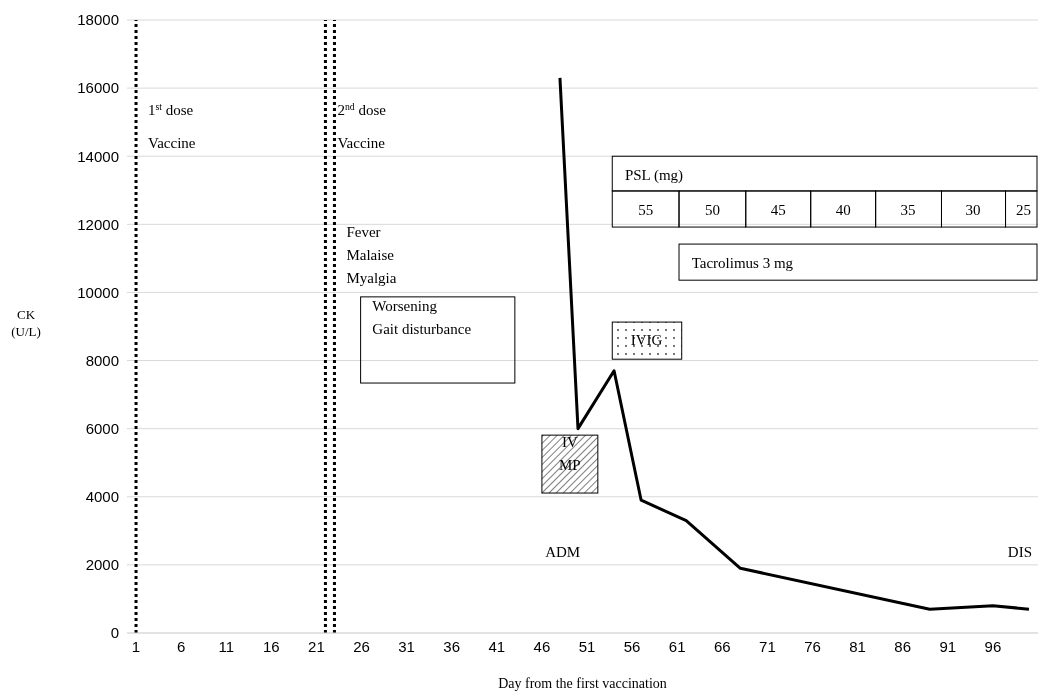 The width and height of the screenshot is (1045, 699). I want to click on annotation: ADM, so click(563, 551).